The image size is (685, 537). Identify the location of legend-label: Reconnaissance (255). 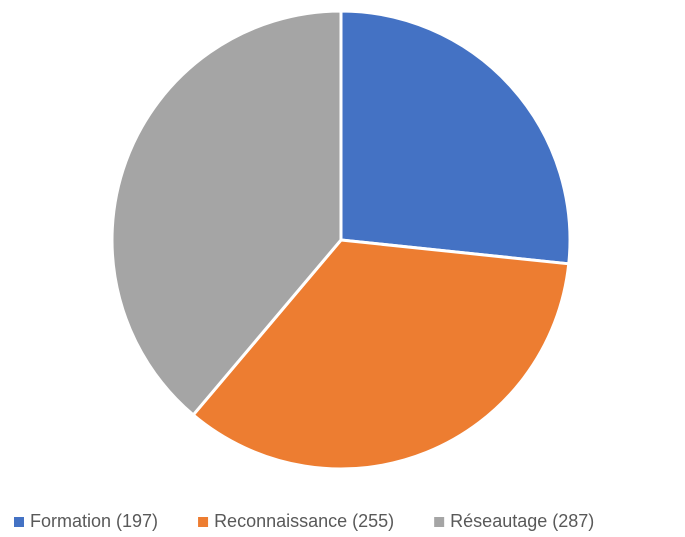
(304, 521).